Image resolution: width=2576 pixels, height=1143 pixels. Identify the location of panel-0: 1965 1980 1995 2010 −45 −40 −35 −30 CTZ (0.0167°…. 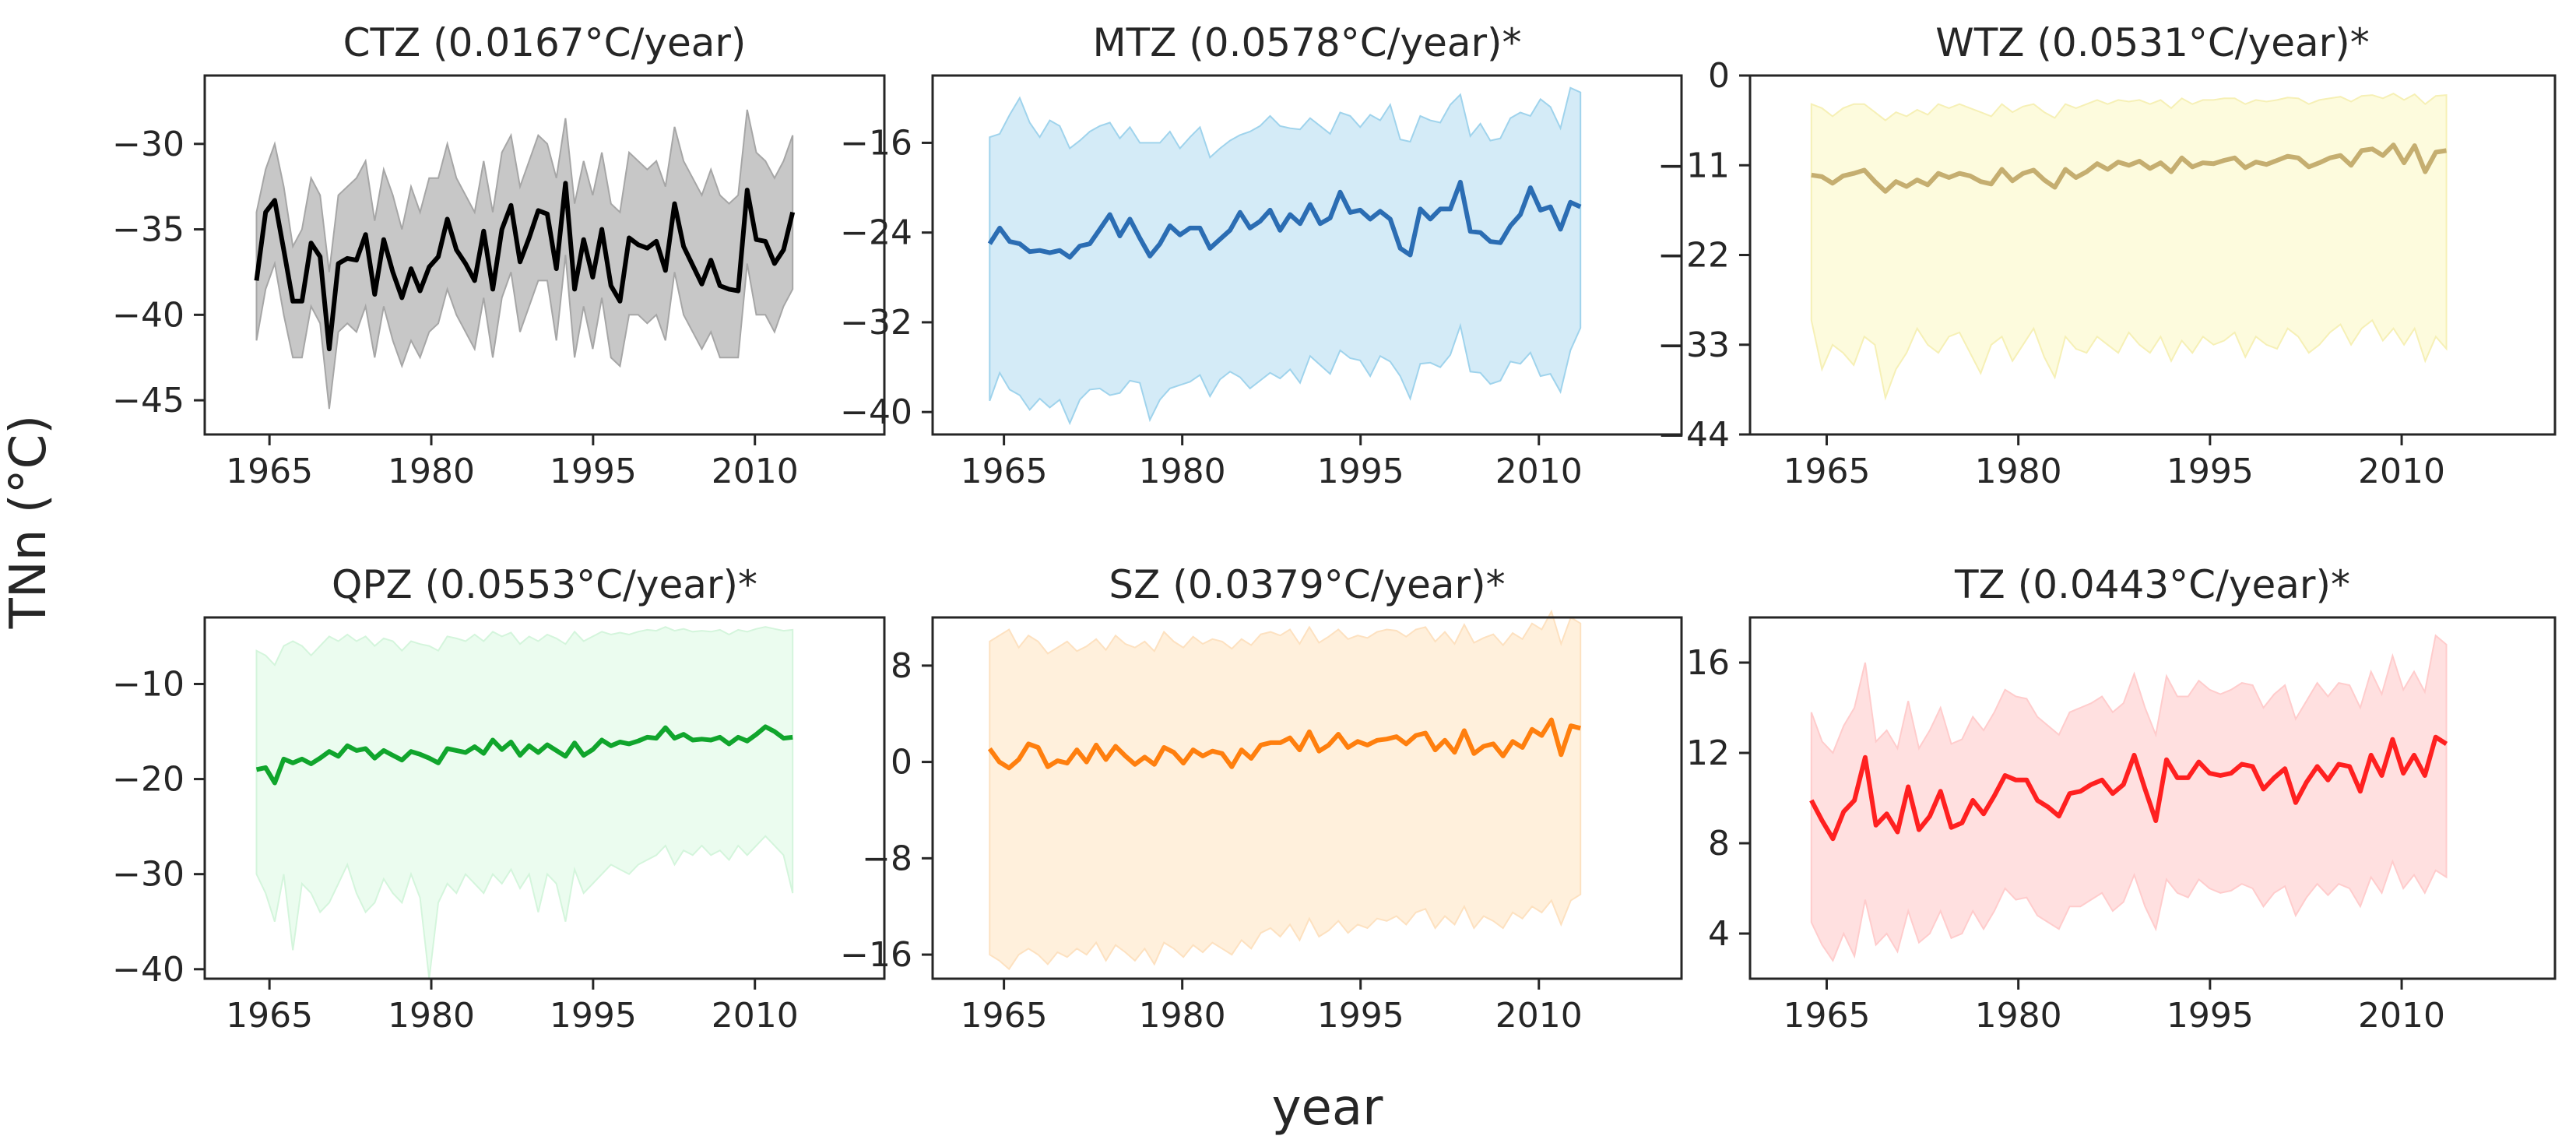
(499, 255).